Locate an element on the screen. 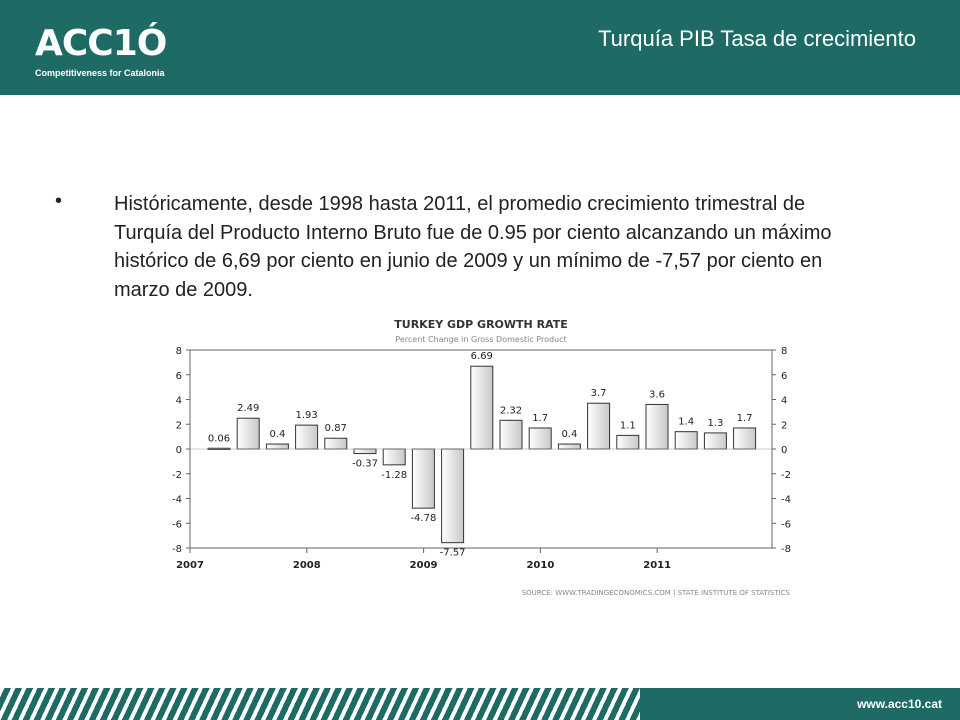 Image resolution: width=960 pixels, height=720 pixels. bar-data-label: -7.57 is located at coordinates (453, 553).